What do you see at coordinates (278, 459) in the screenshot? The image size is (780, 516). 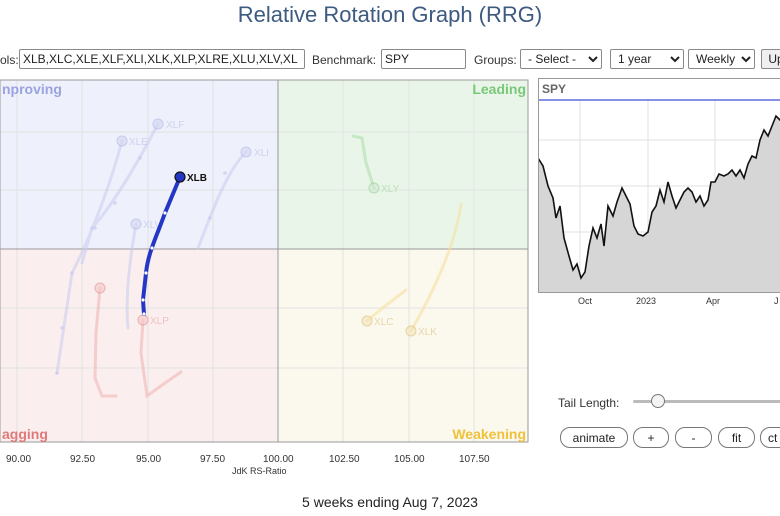 I see `x-tick-label: 100.00` at bounding box center [278, 459].